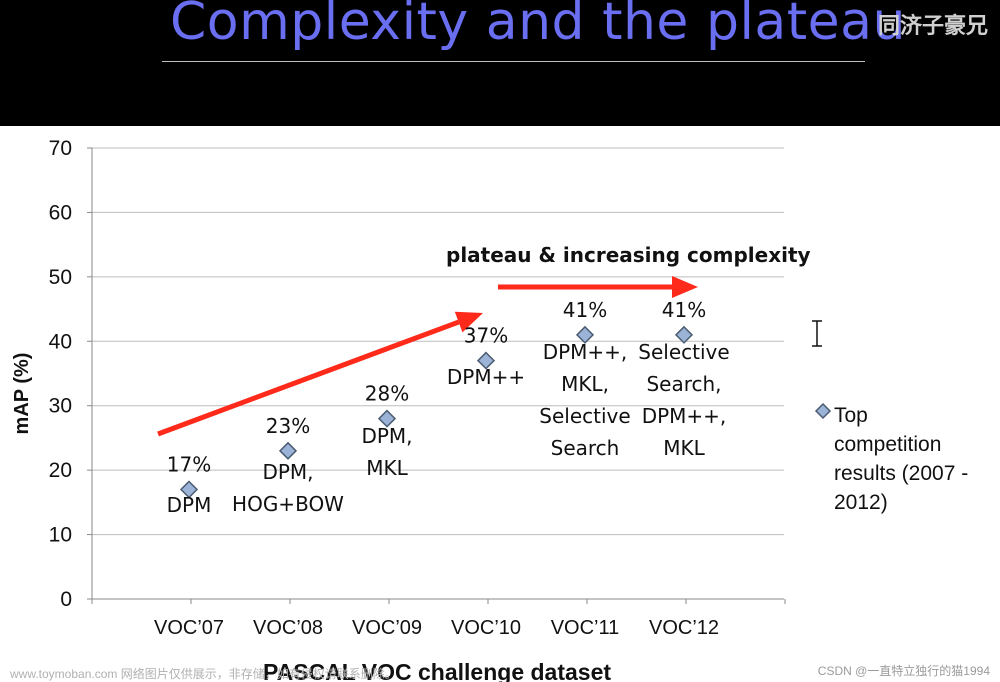  I want to click on y-tick-label: 30, so click(60, 406).